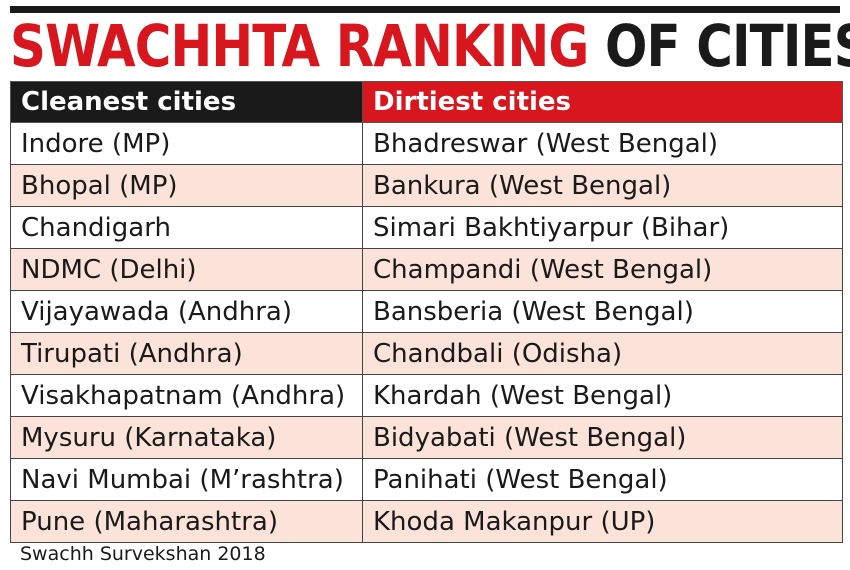 The width and height of the screenshot is (850, 570). Describe the element at coordinates (602, 311) in the screenshot. I see `dirtiest-city-cell: Bansberia (West Bengal)` at that location.